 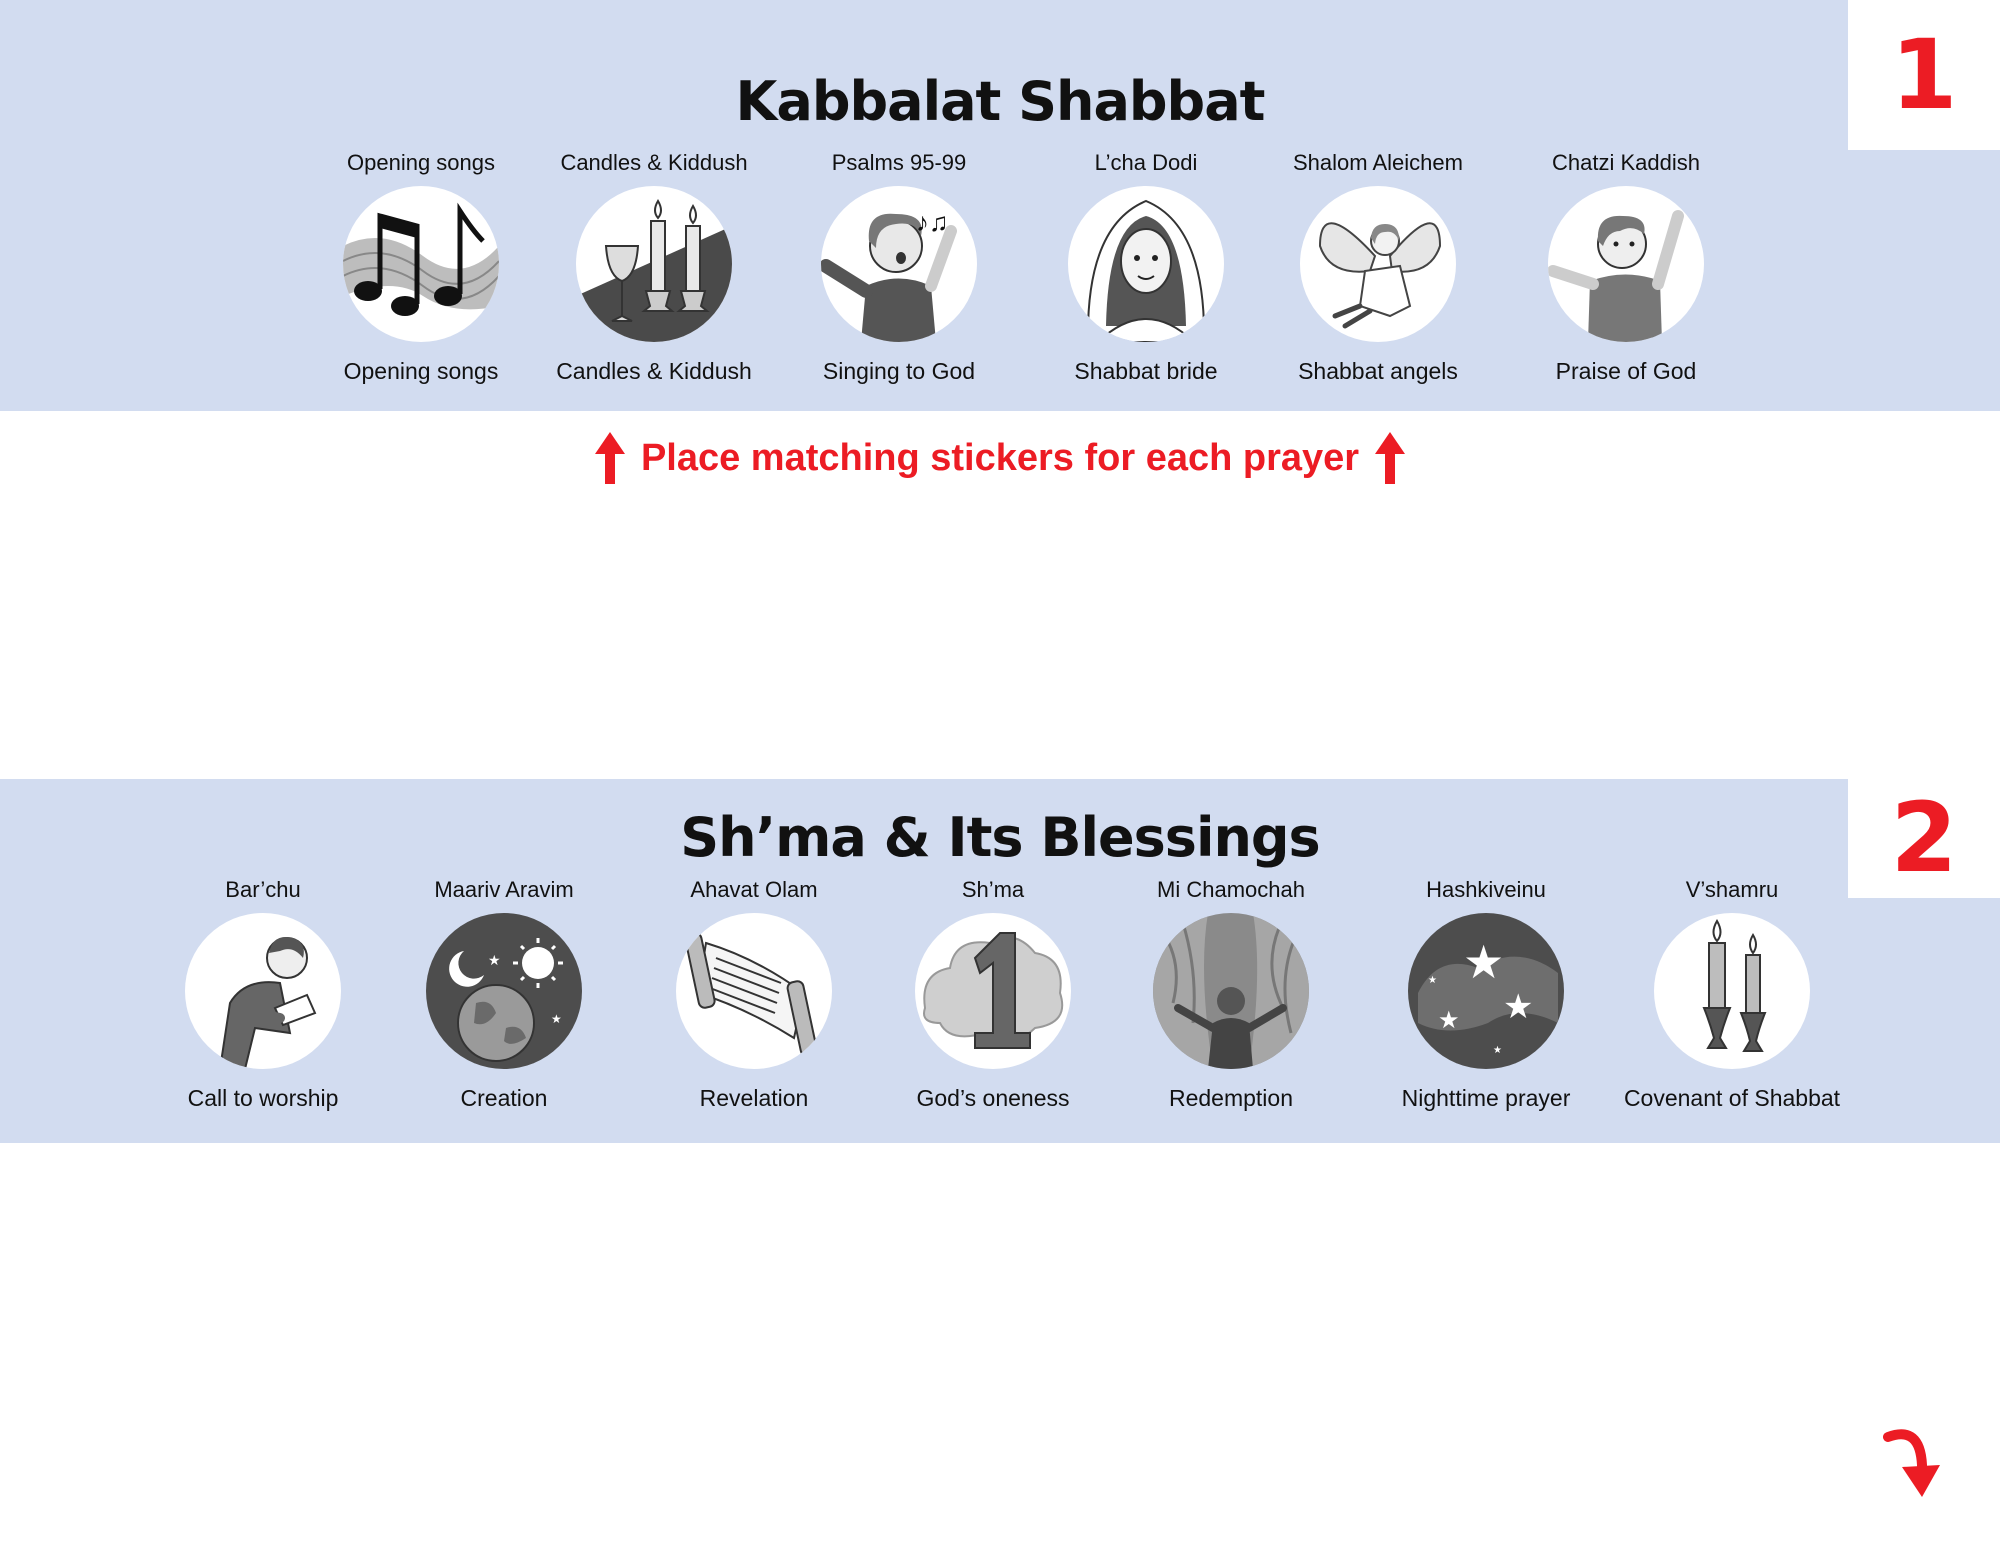 What do you see at coordinates (263, 991) in the screenshot?
I see `person-reading-icon` at bounding box center [263, 991].